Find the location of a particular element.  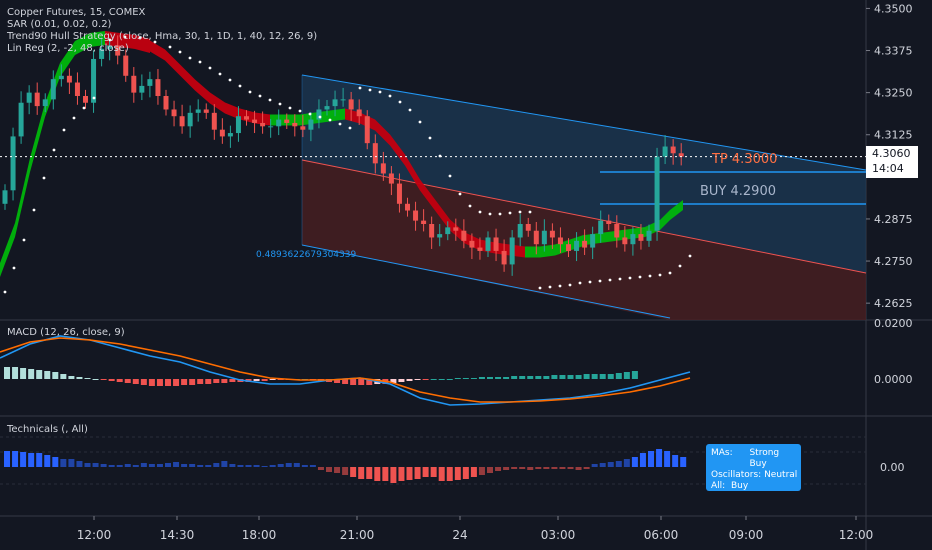

tech-tick-label: 0.00 is located at coordinates (892, 467).